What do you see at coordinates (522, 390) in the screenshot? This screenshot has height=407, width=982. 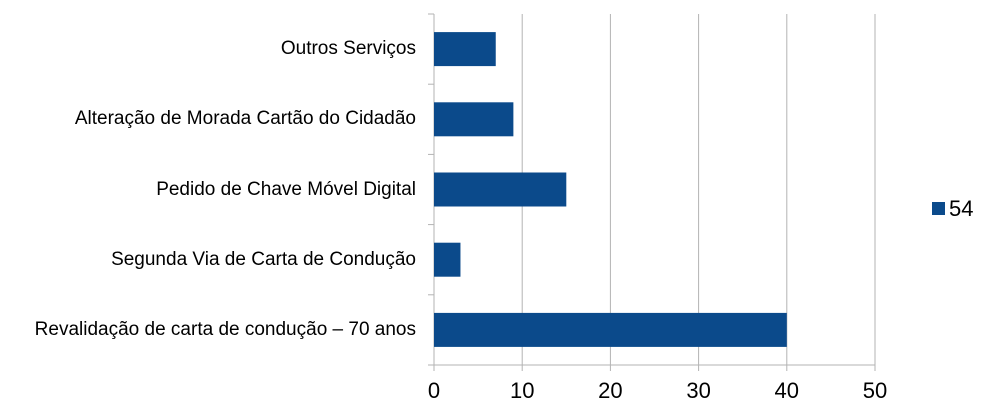 I see `x-tick-label: 10` at bounding box center [522, 390].